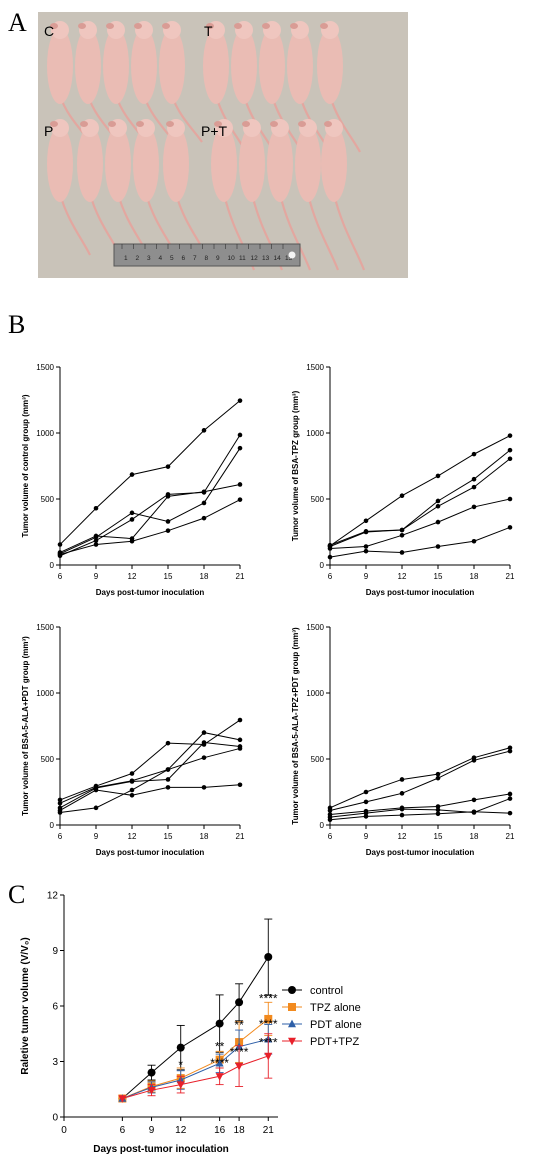  I want to click on legend-marker, so click(292, 990).